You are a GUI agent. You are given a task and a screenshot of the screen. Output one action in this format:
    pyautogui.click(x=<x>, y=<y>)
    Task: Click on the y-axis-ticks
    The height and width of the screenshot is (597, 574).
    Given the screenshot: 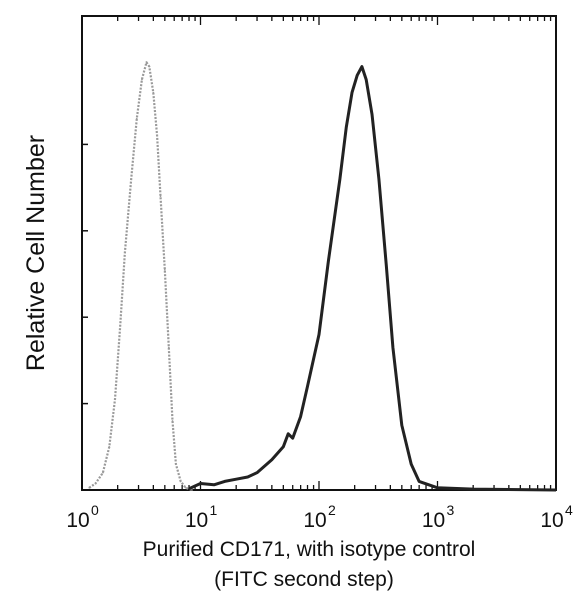 What is the action you would take?
    pyautogui.click(x=85, y=317)
    